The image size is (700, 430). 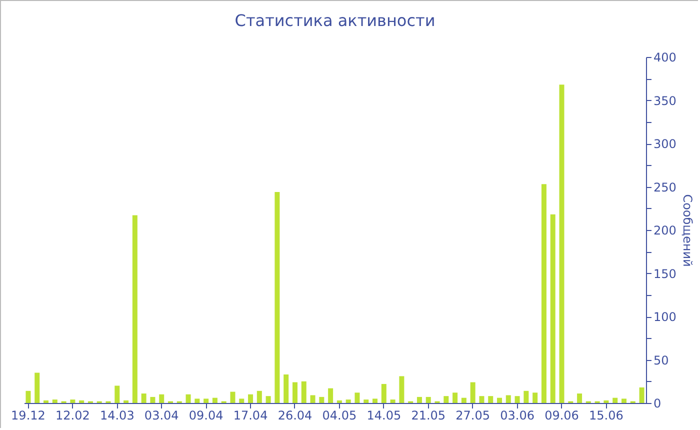 What do you see at coordinates (339, 415) in the screenshot?
I see `x-tick-label: 04.05` at bounding box center [339, 415].